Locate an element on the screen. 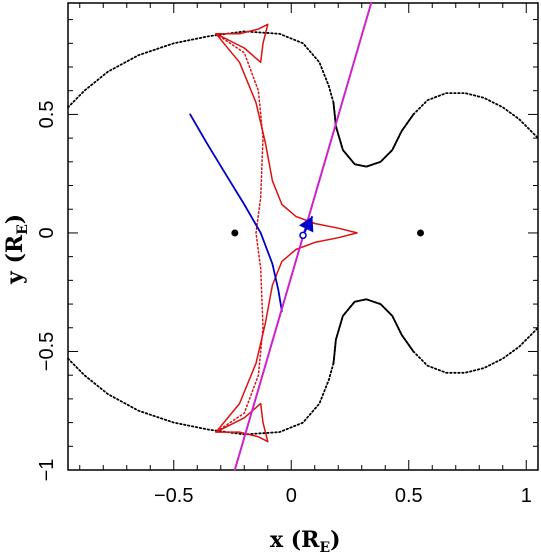  caustic-lower-tip is located at coordinates (242, 422).